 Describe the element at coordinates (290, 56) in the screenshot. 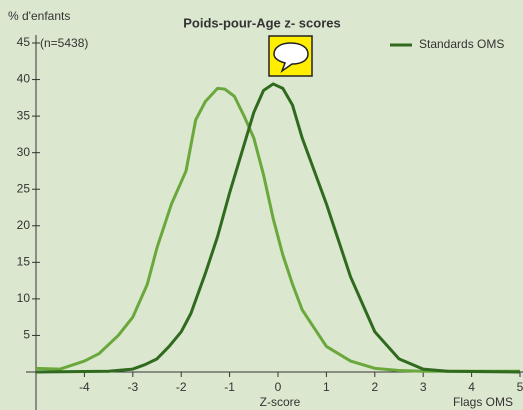

I see `comment-icon` at that location.